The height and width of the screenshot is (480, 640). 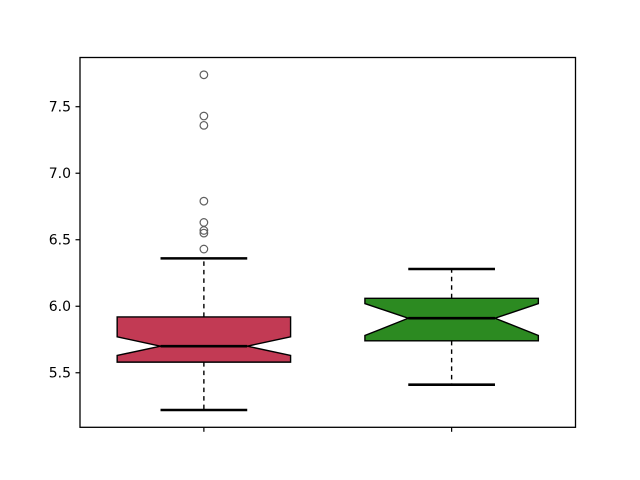 What do you see at coordinates (60, 107) in the screenshot?
I see `y-tick-label: 7.5` at bounding box center [60, 107].